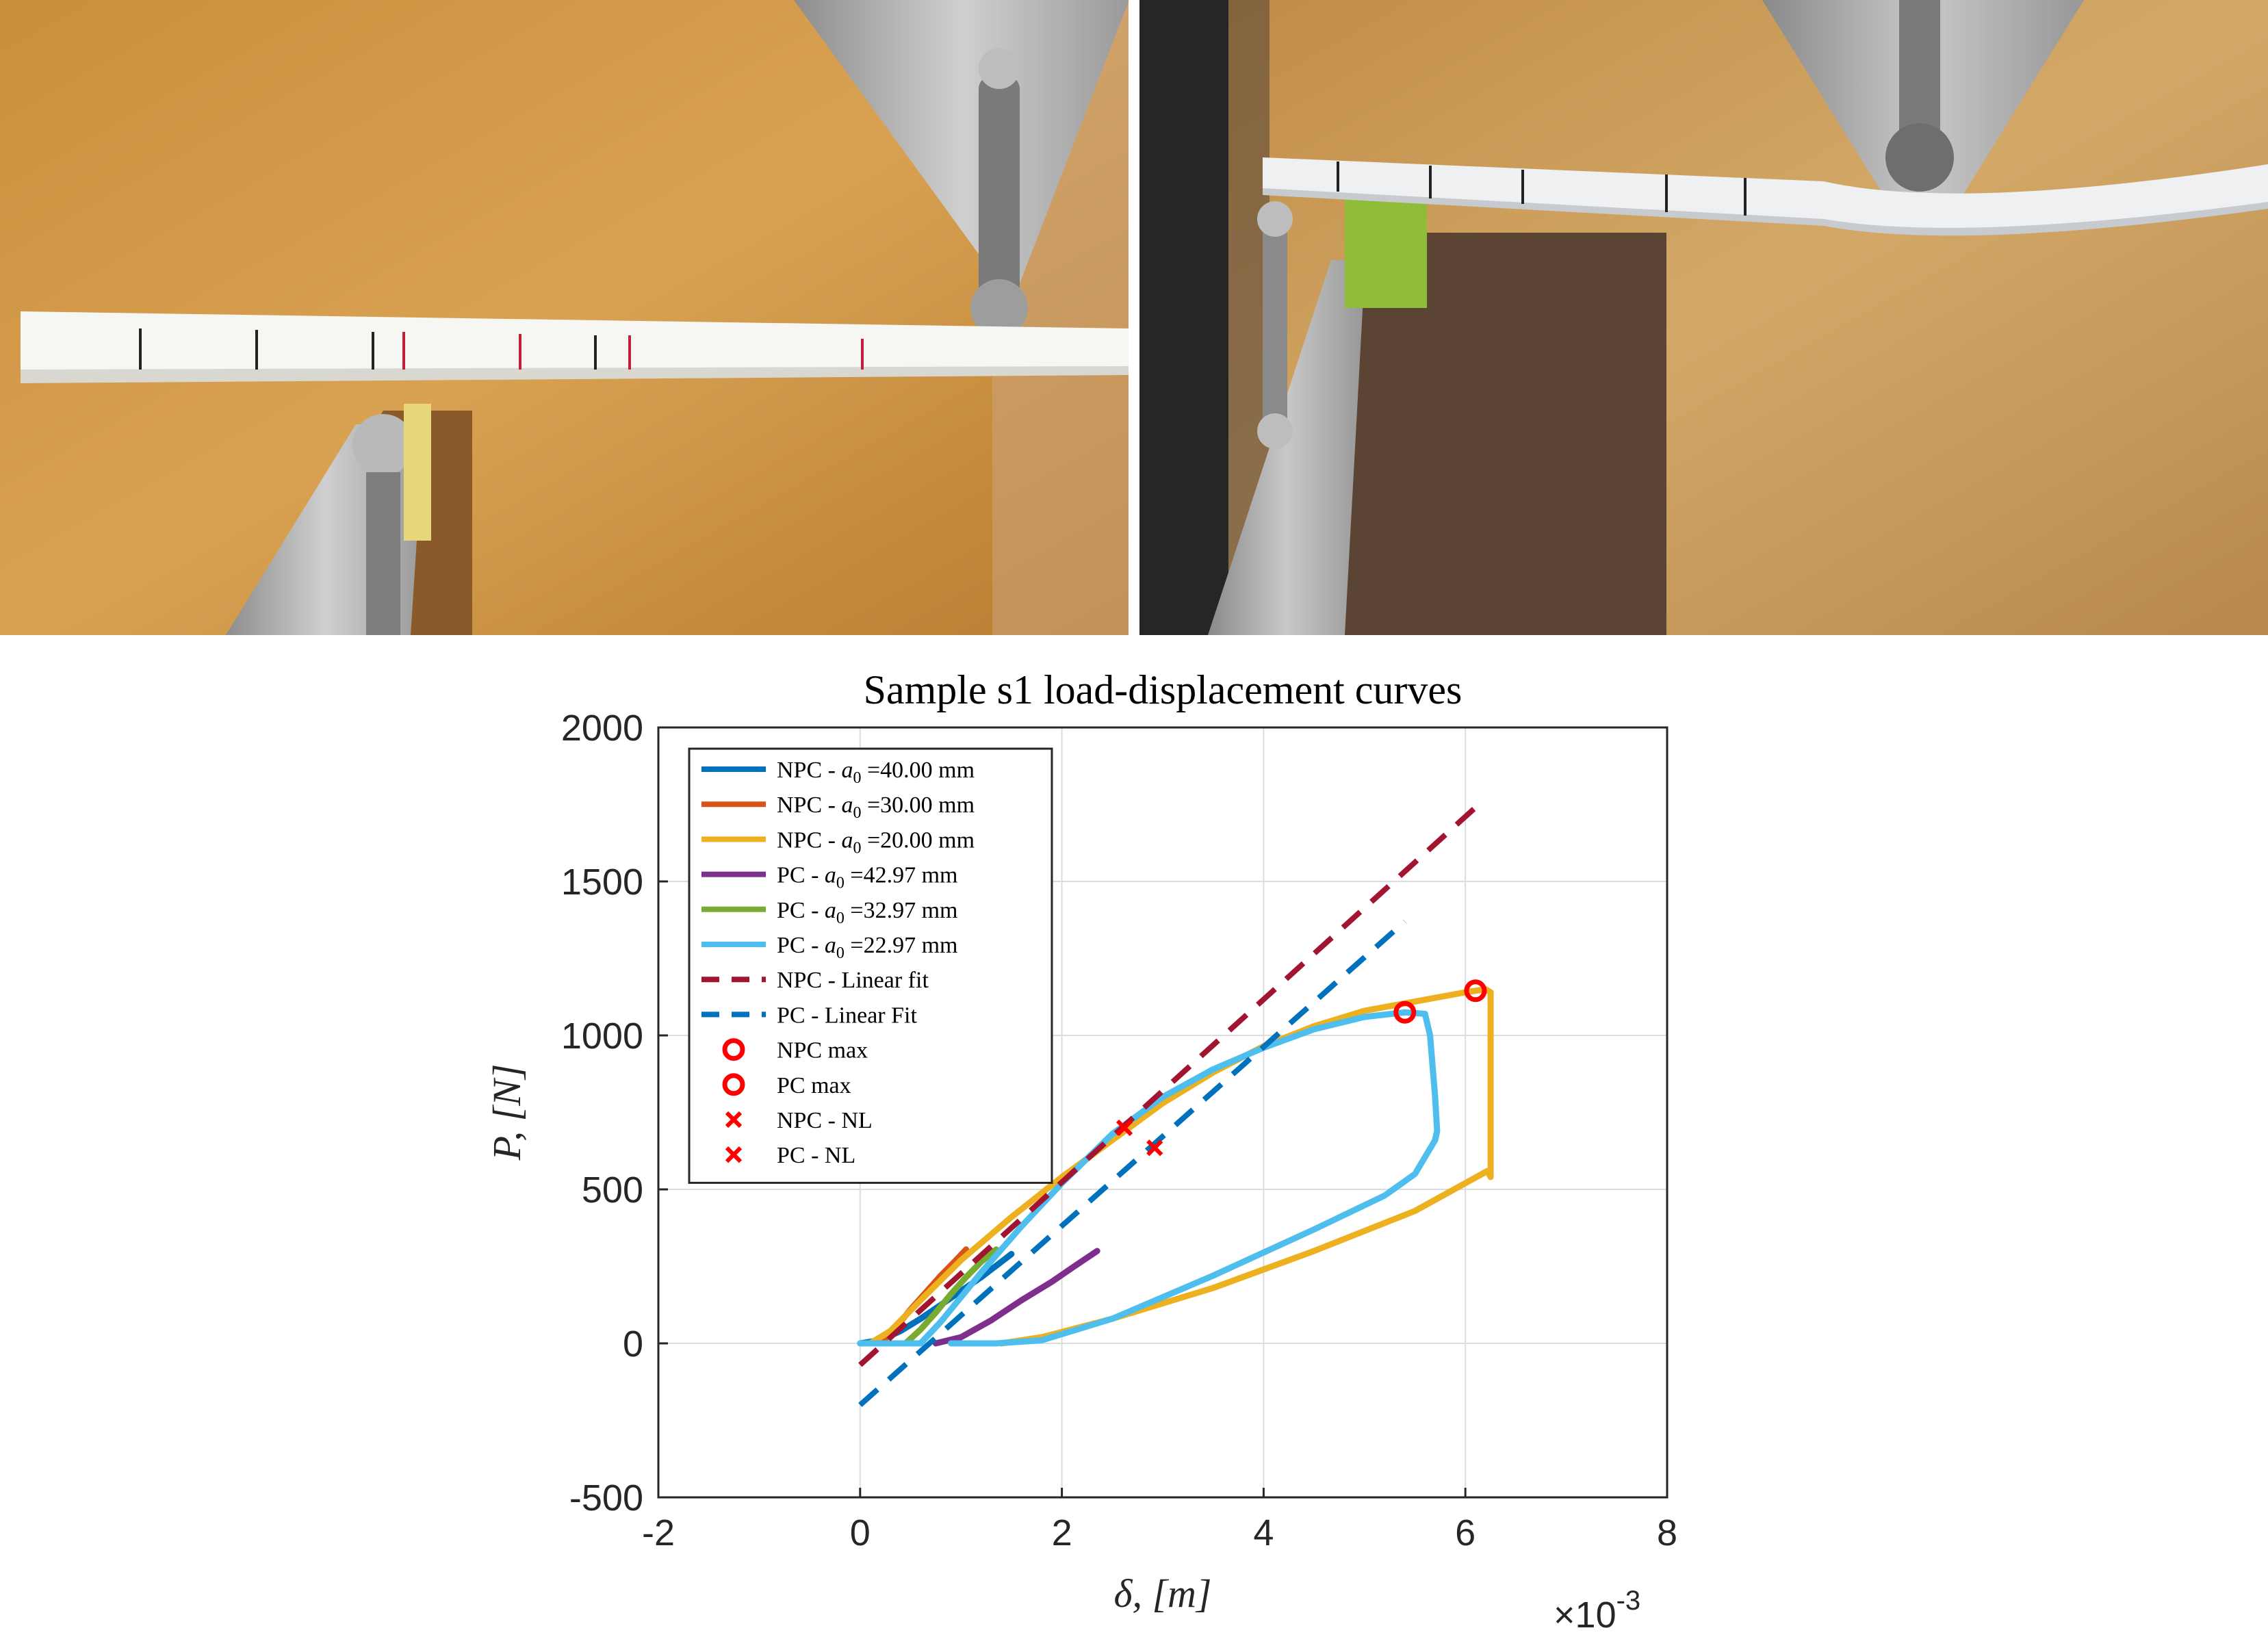  What do you see at coordinates (853, 980) in the screenshot?
I see `legend-label-6: NPC - Linear fit` at bounding box center [853, 980].